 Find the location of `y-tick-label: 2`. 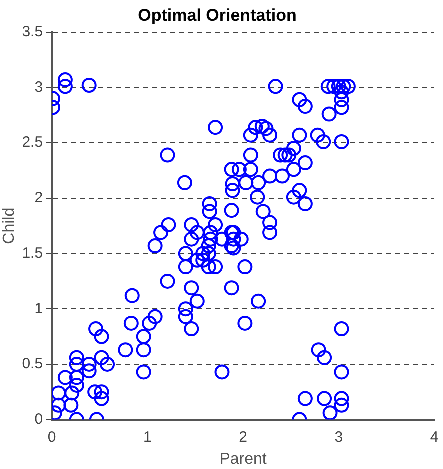

y-tick-label: 2 is located at coordinates (39, 198).